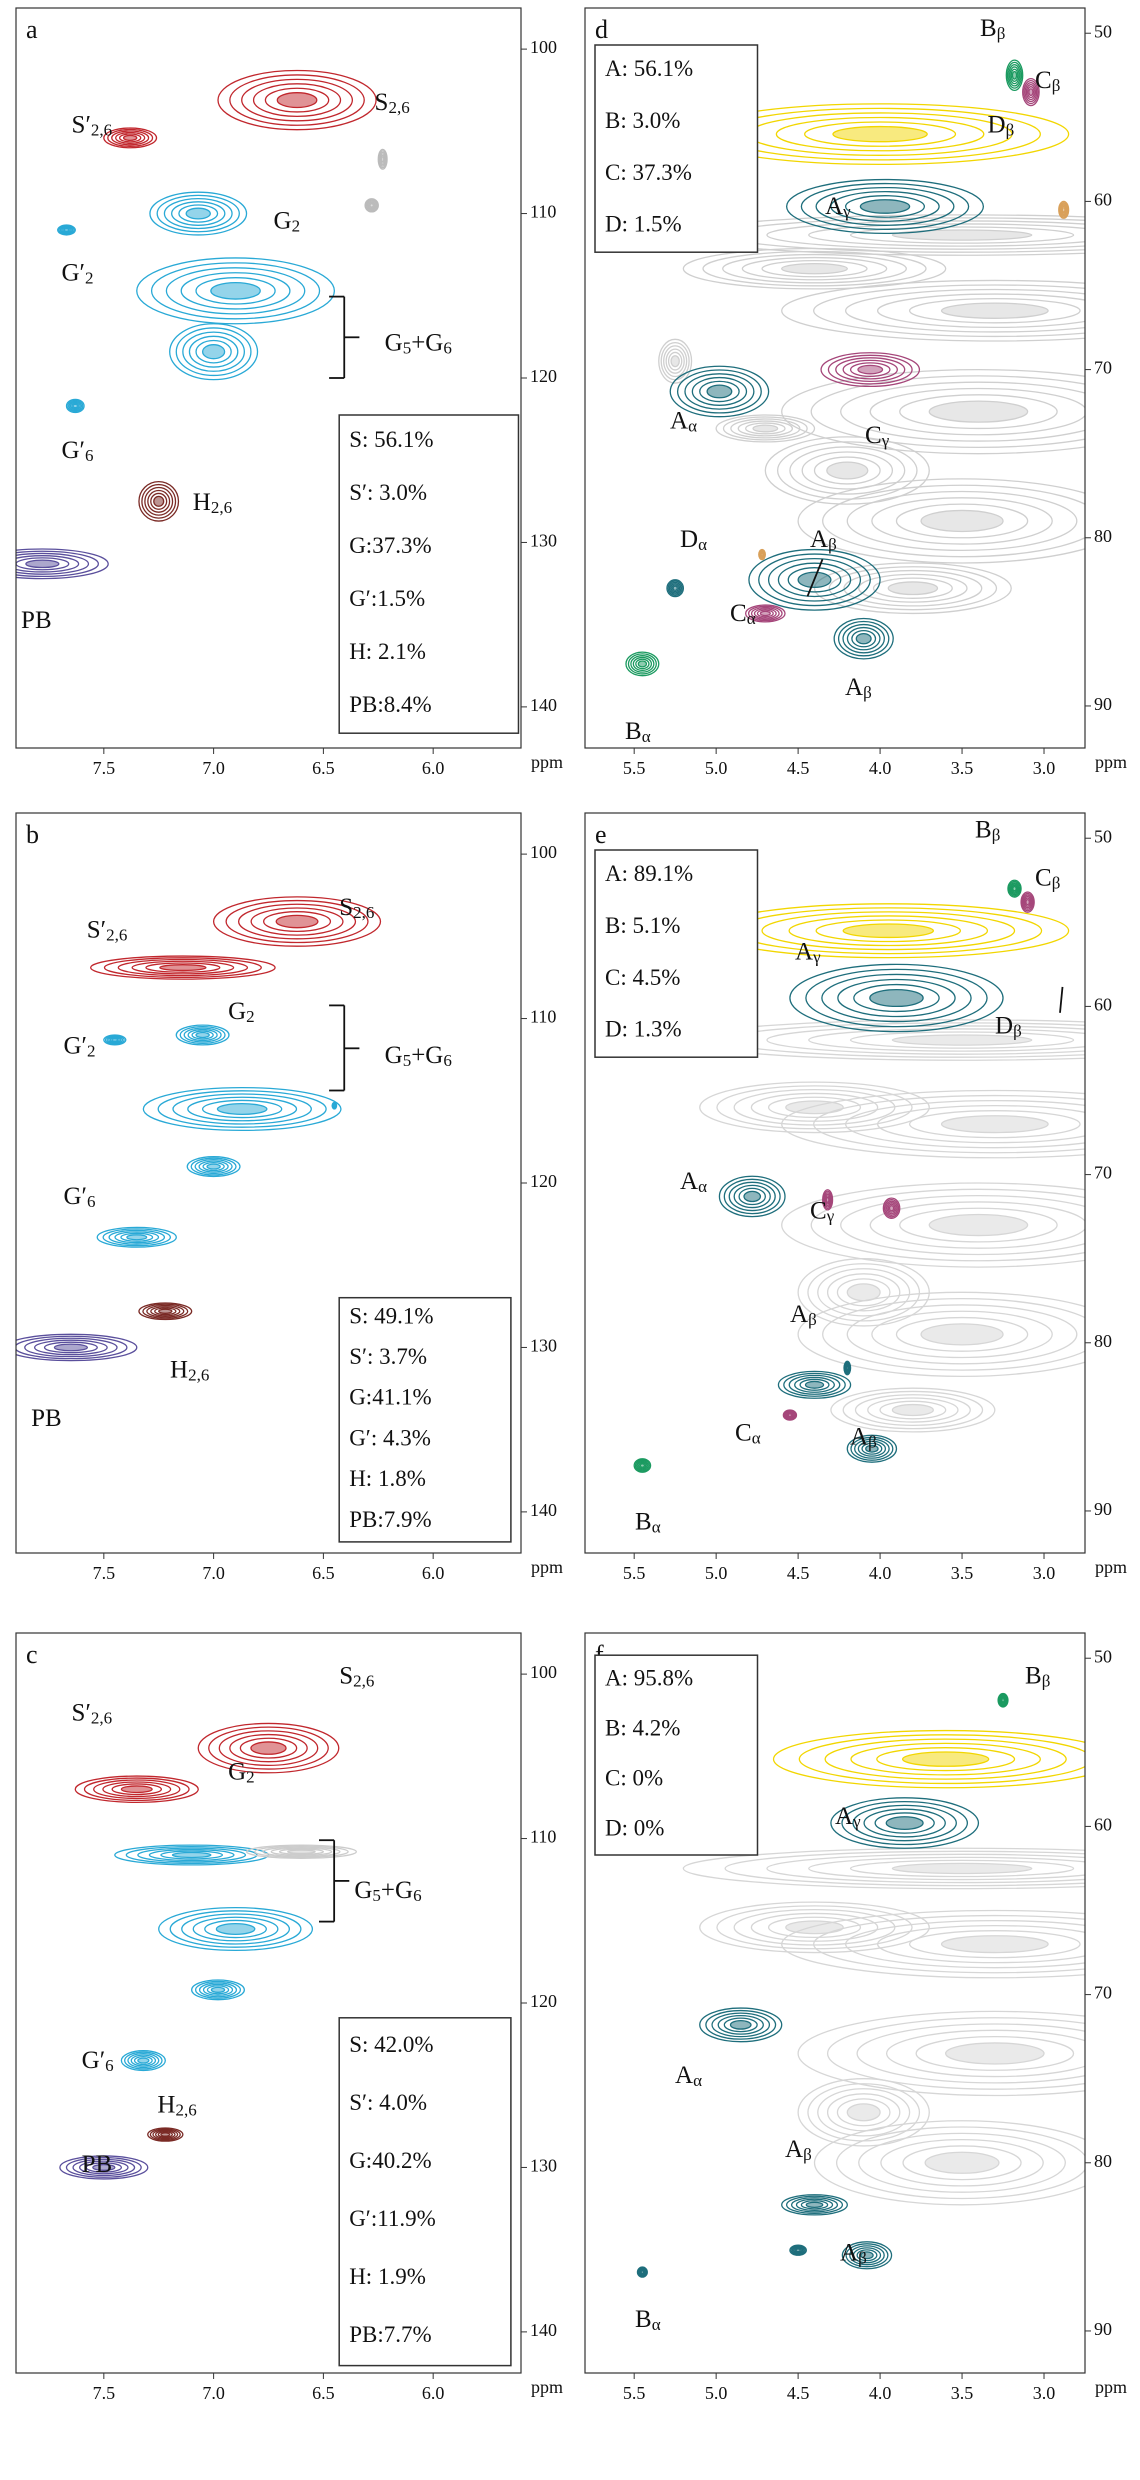 The width and height of the screenshot is (1140, 2480). I want to click on peak-label: Aα, so click(693, 1182).